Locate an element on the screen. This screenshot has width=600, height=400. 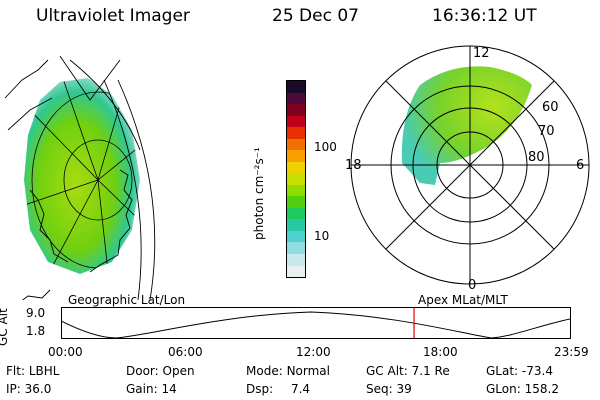
param-flt: Flt: LBHL is located at coordinates (32, 371).